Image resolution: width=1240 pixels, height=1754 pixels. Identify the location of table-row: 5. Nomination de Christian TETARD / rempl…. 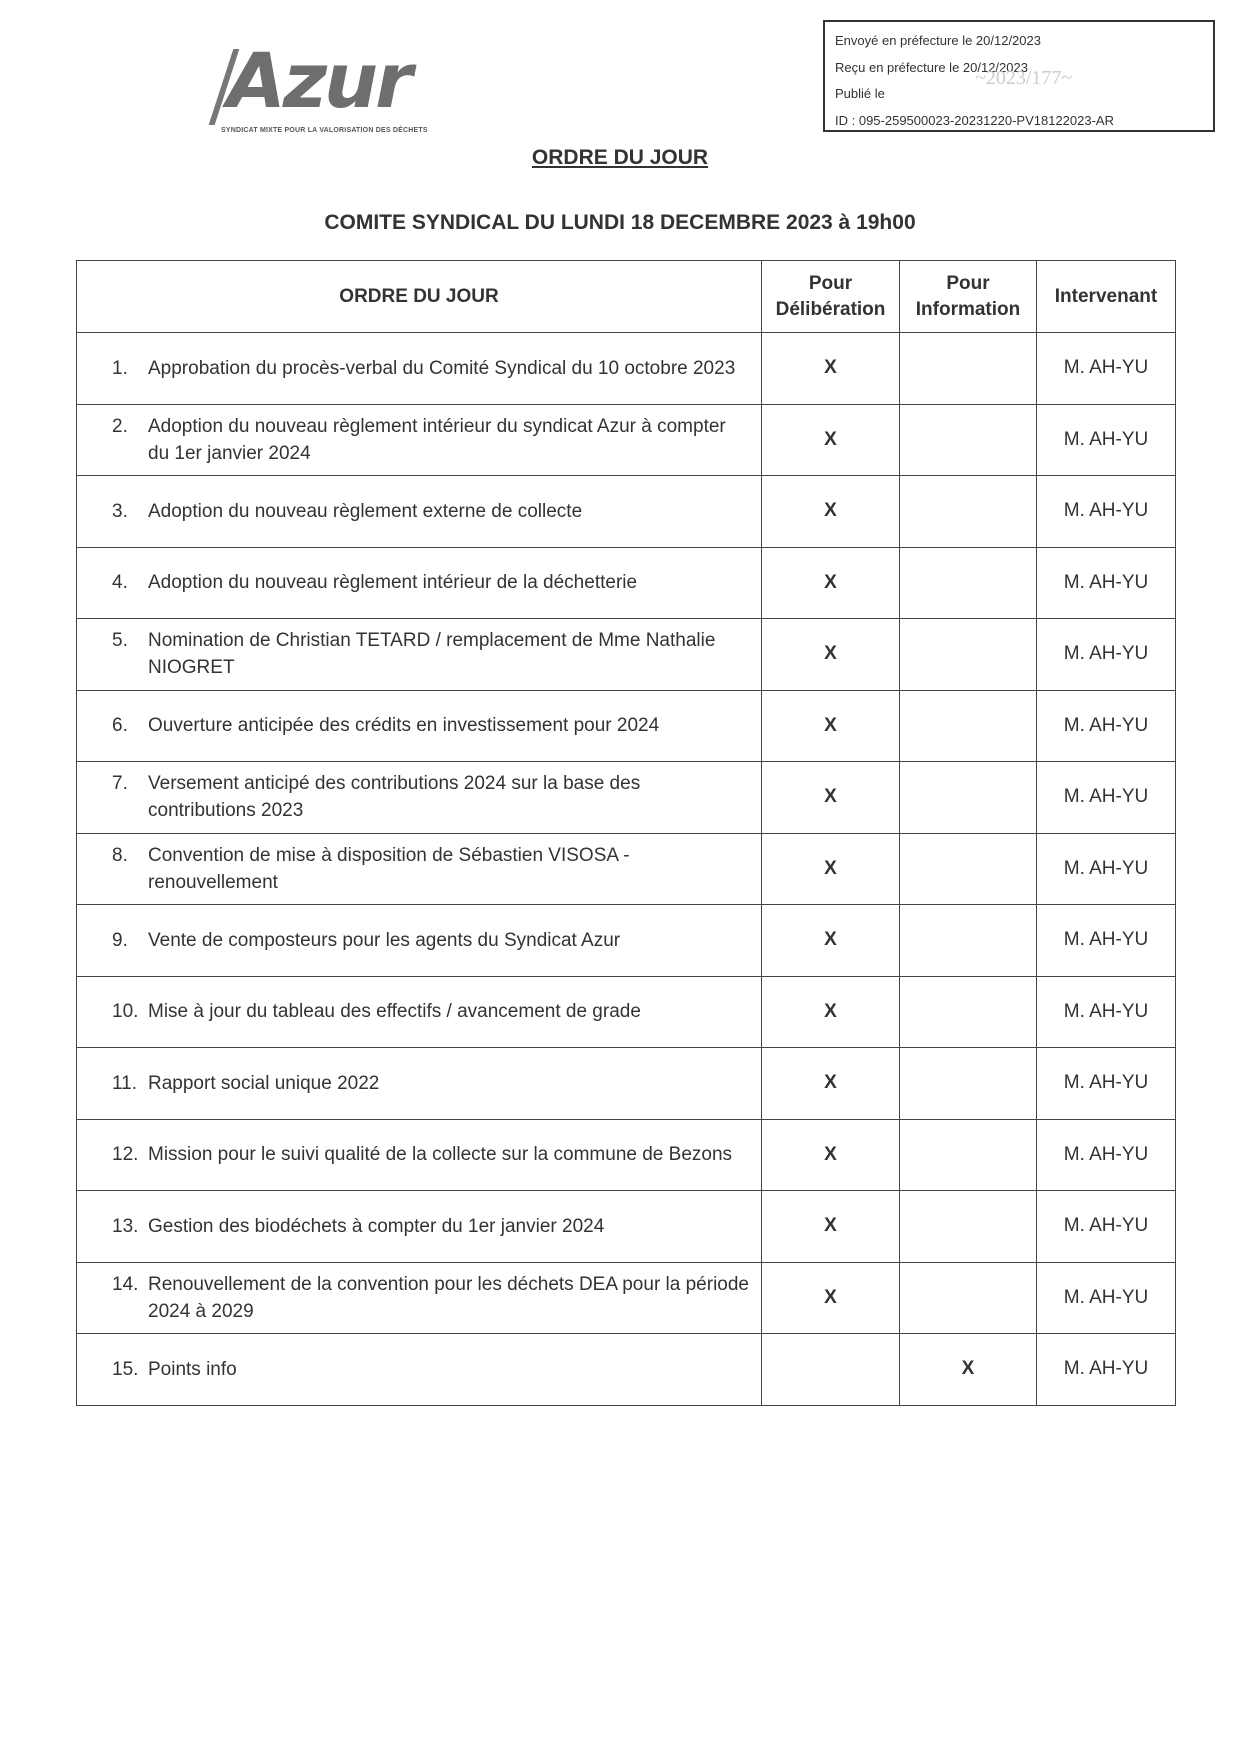
(626, 654).